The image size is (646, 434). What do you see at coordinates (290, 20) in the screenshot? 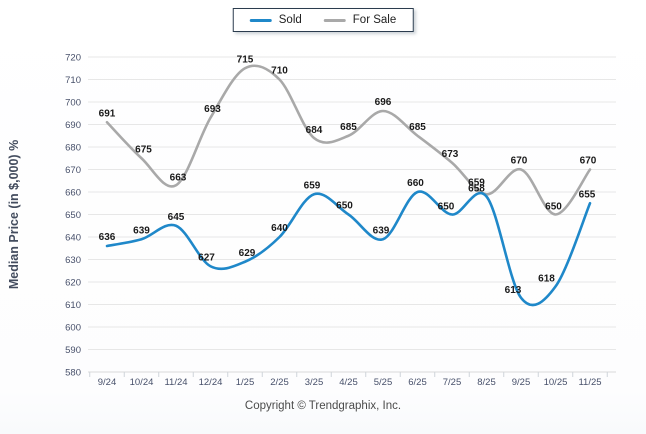
I see `legend-label-sold: Sold` at bounding box center [290, 20].